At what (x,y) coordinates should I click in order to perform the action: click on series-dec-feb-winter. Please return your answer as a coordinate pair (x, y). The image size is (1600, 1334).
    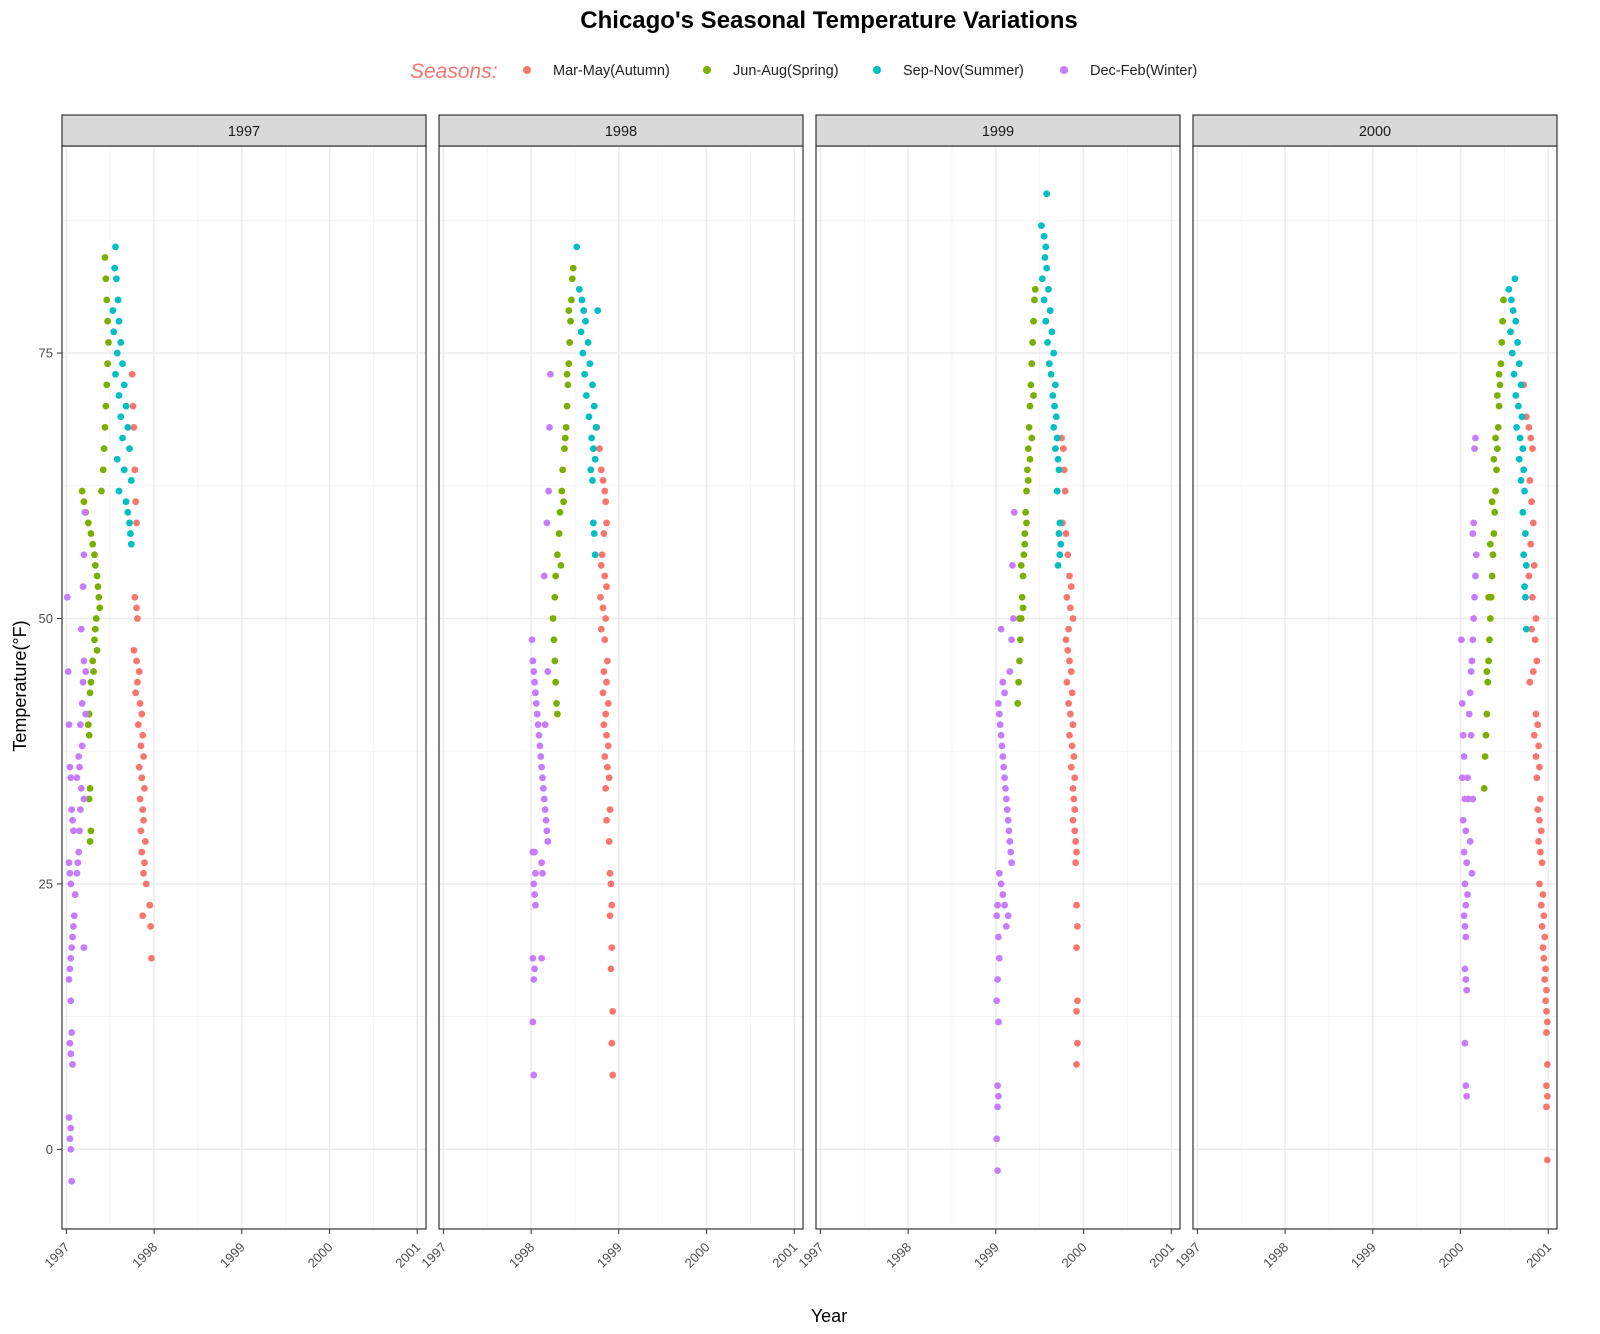
    Looking at the image, I should click on (541, 724).